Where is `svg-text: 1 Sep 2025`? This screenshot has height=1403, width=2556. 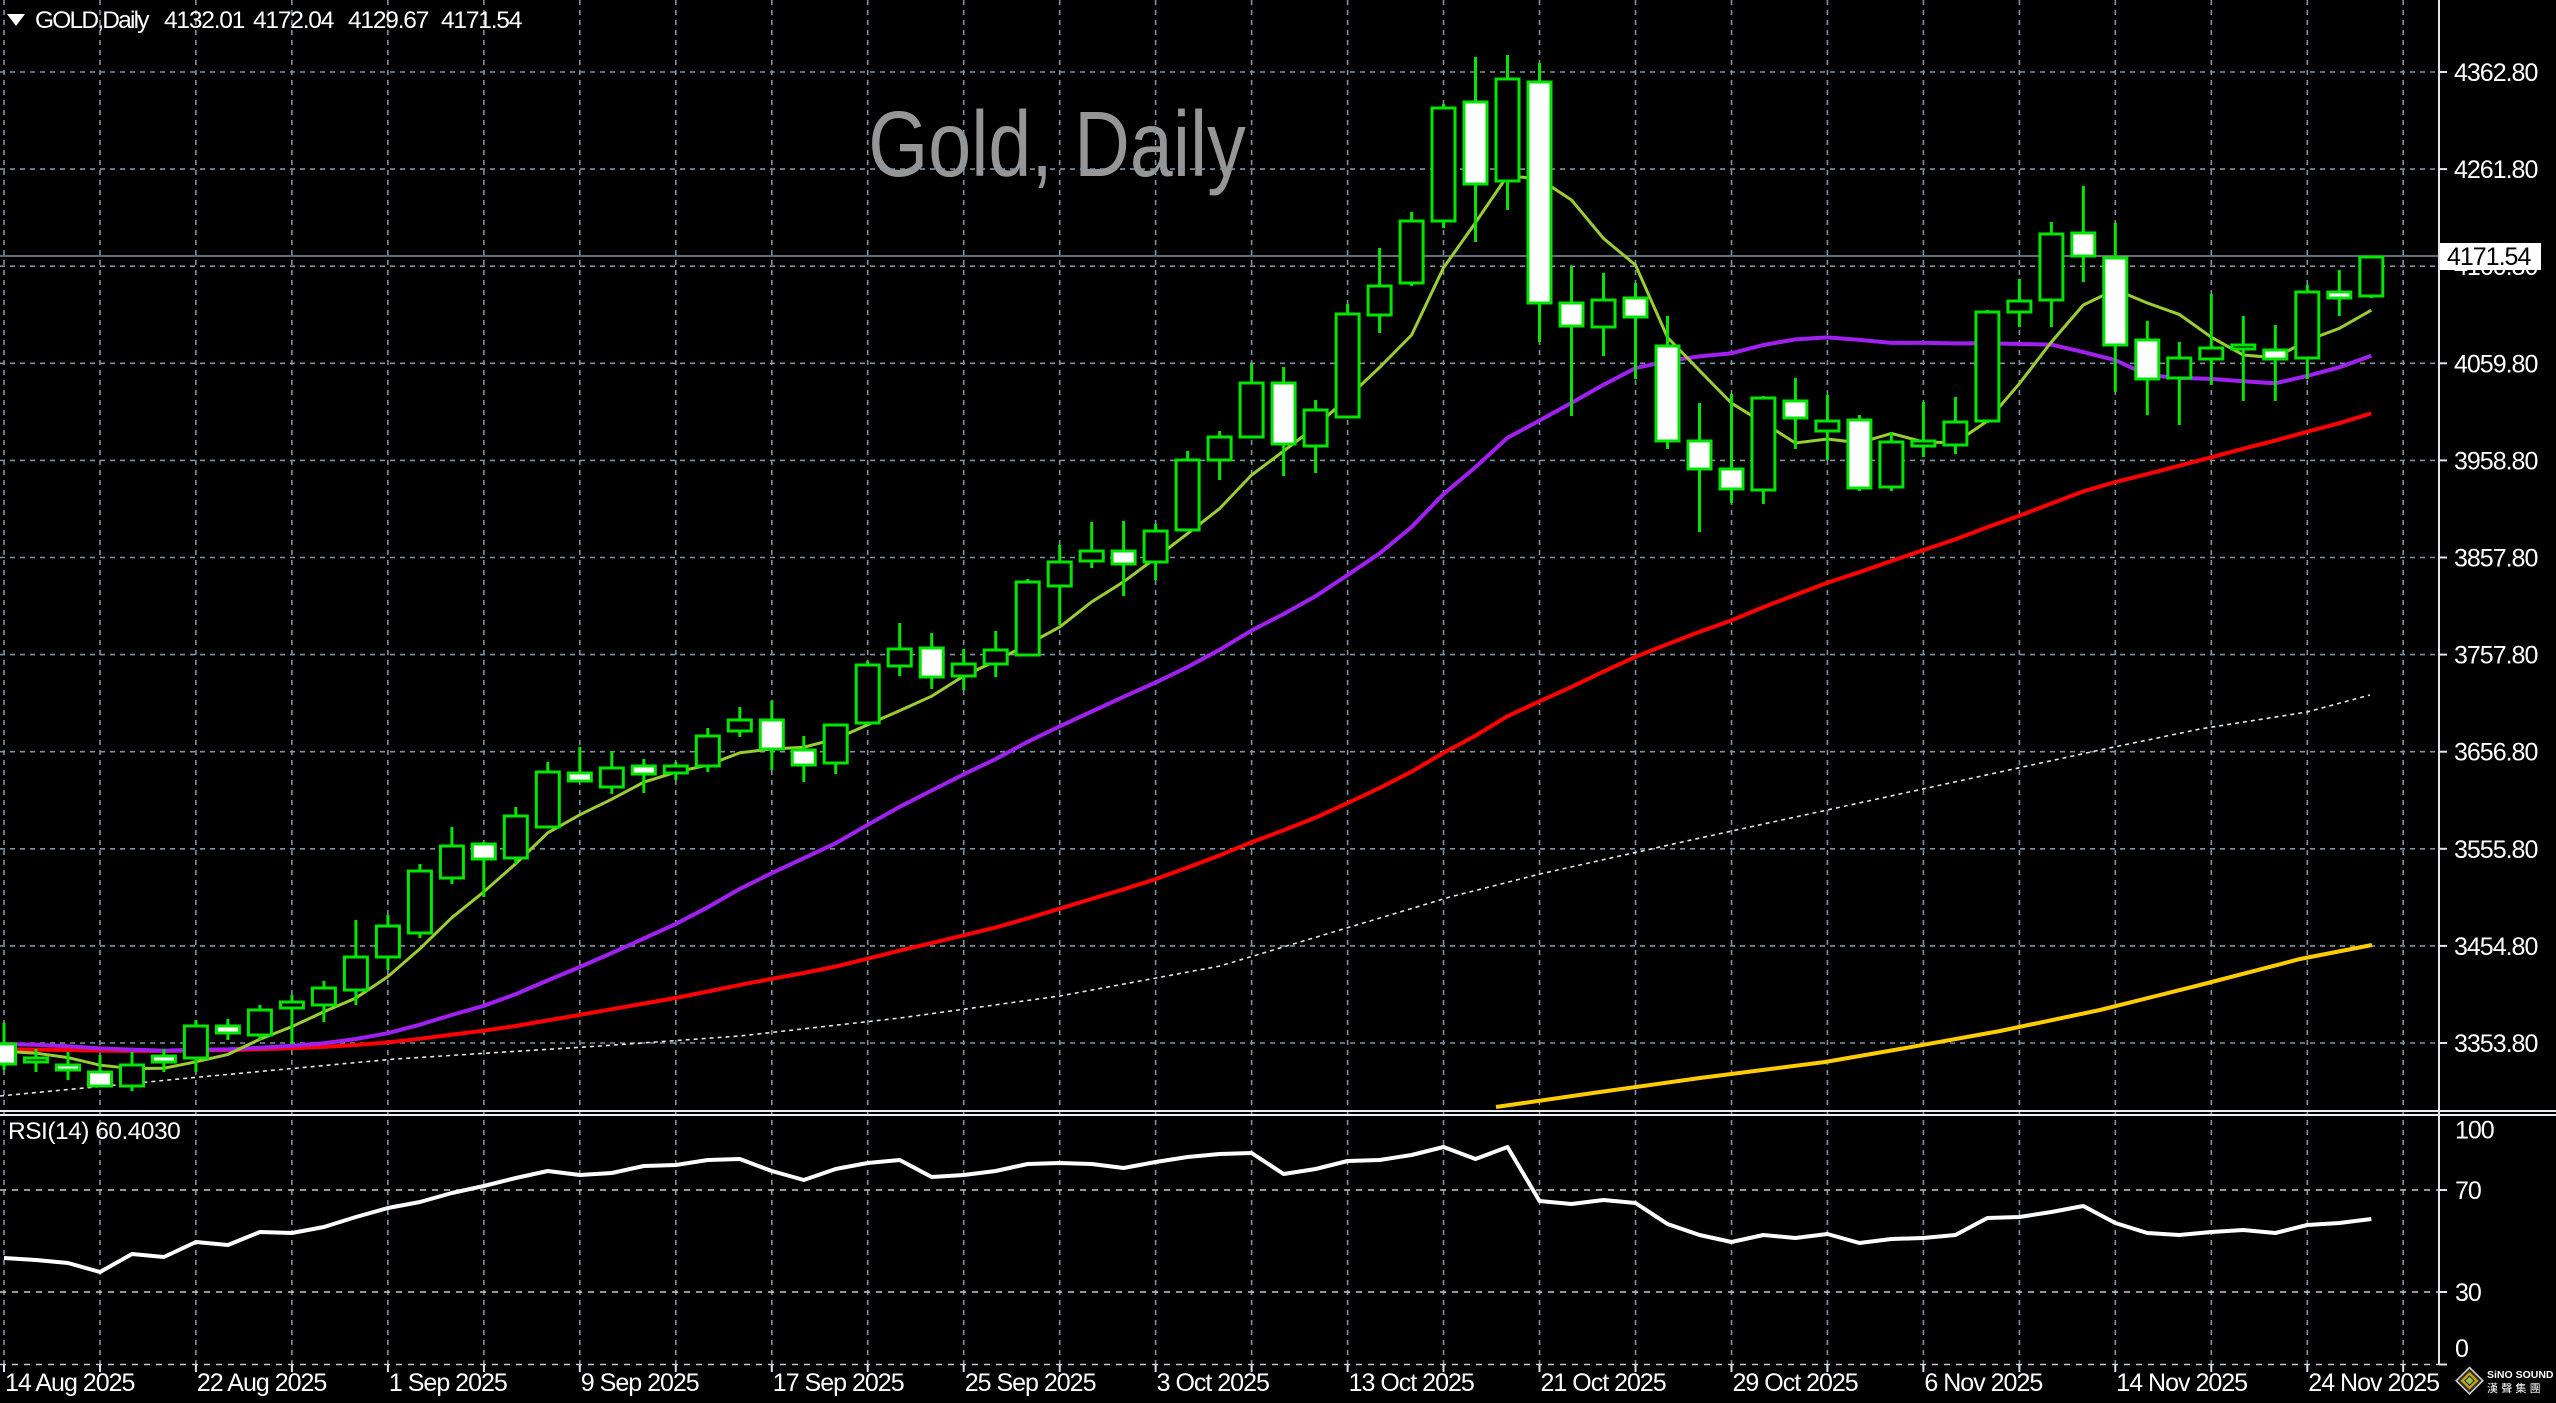
svg-text: 1 Sep 2025 is located at coordinates (448, 1383).